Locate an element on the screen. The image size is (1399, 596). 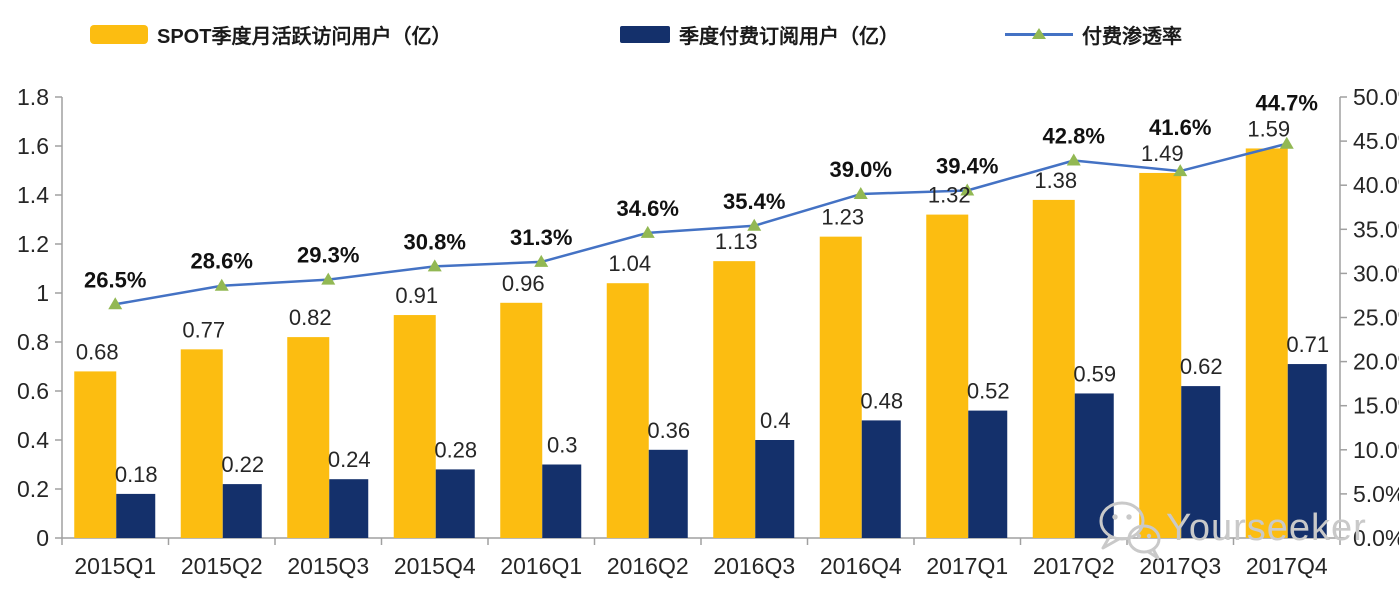
subscribers-value-label: 0.24 is located at coordinates (349, 459).